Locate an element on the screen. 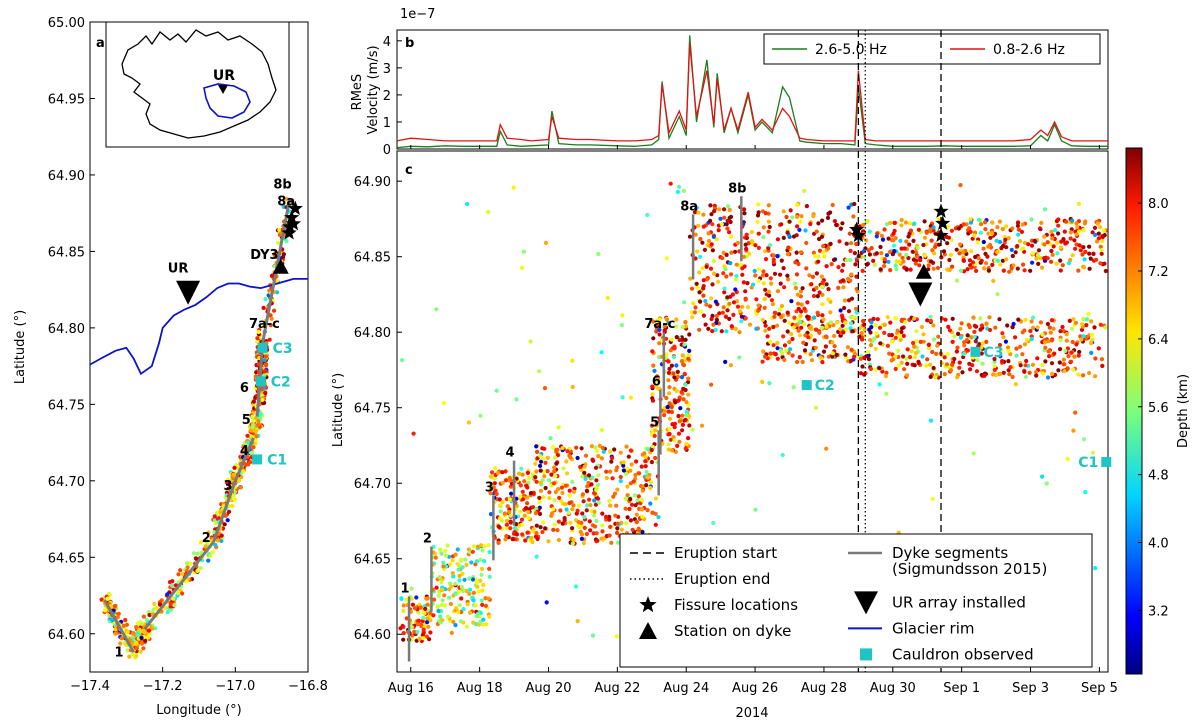 The image size is (1199, 725). x-tick-label: Aug 24 is located at coordinates (686, 688).